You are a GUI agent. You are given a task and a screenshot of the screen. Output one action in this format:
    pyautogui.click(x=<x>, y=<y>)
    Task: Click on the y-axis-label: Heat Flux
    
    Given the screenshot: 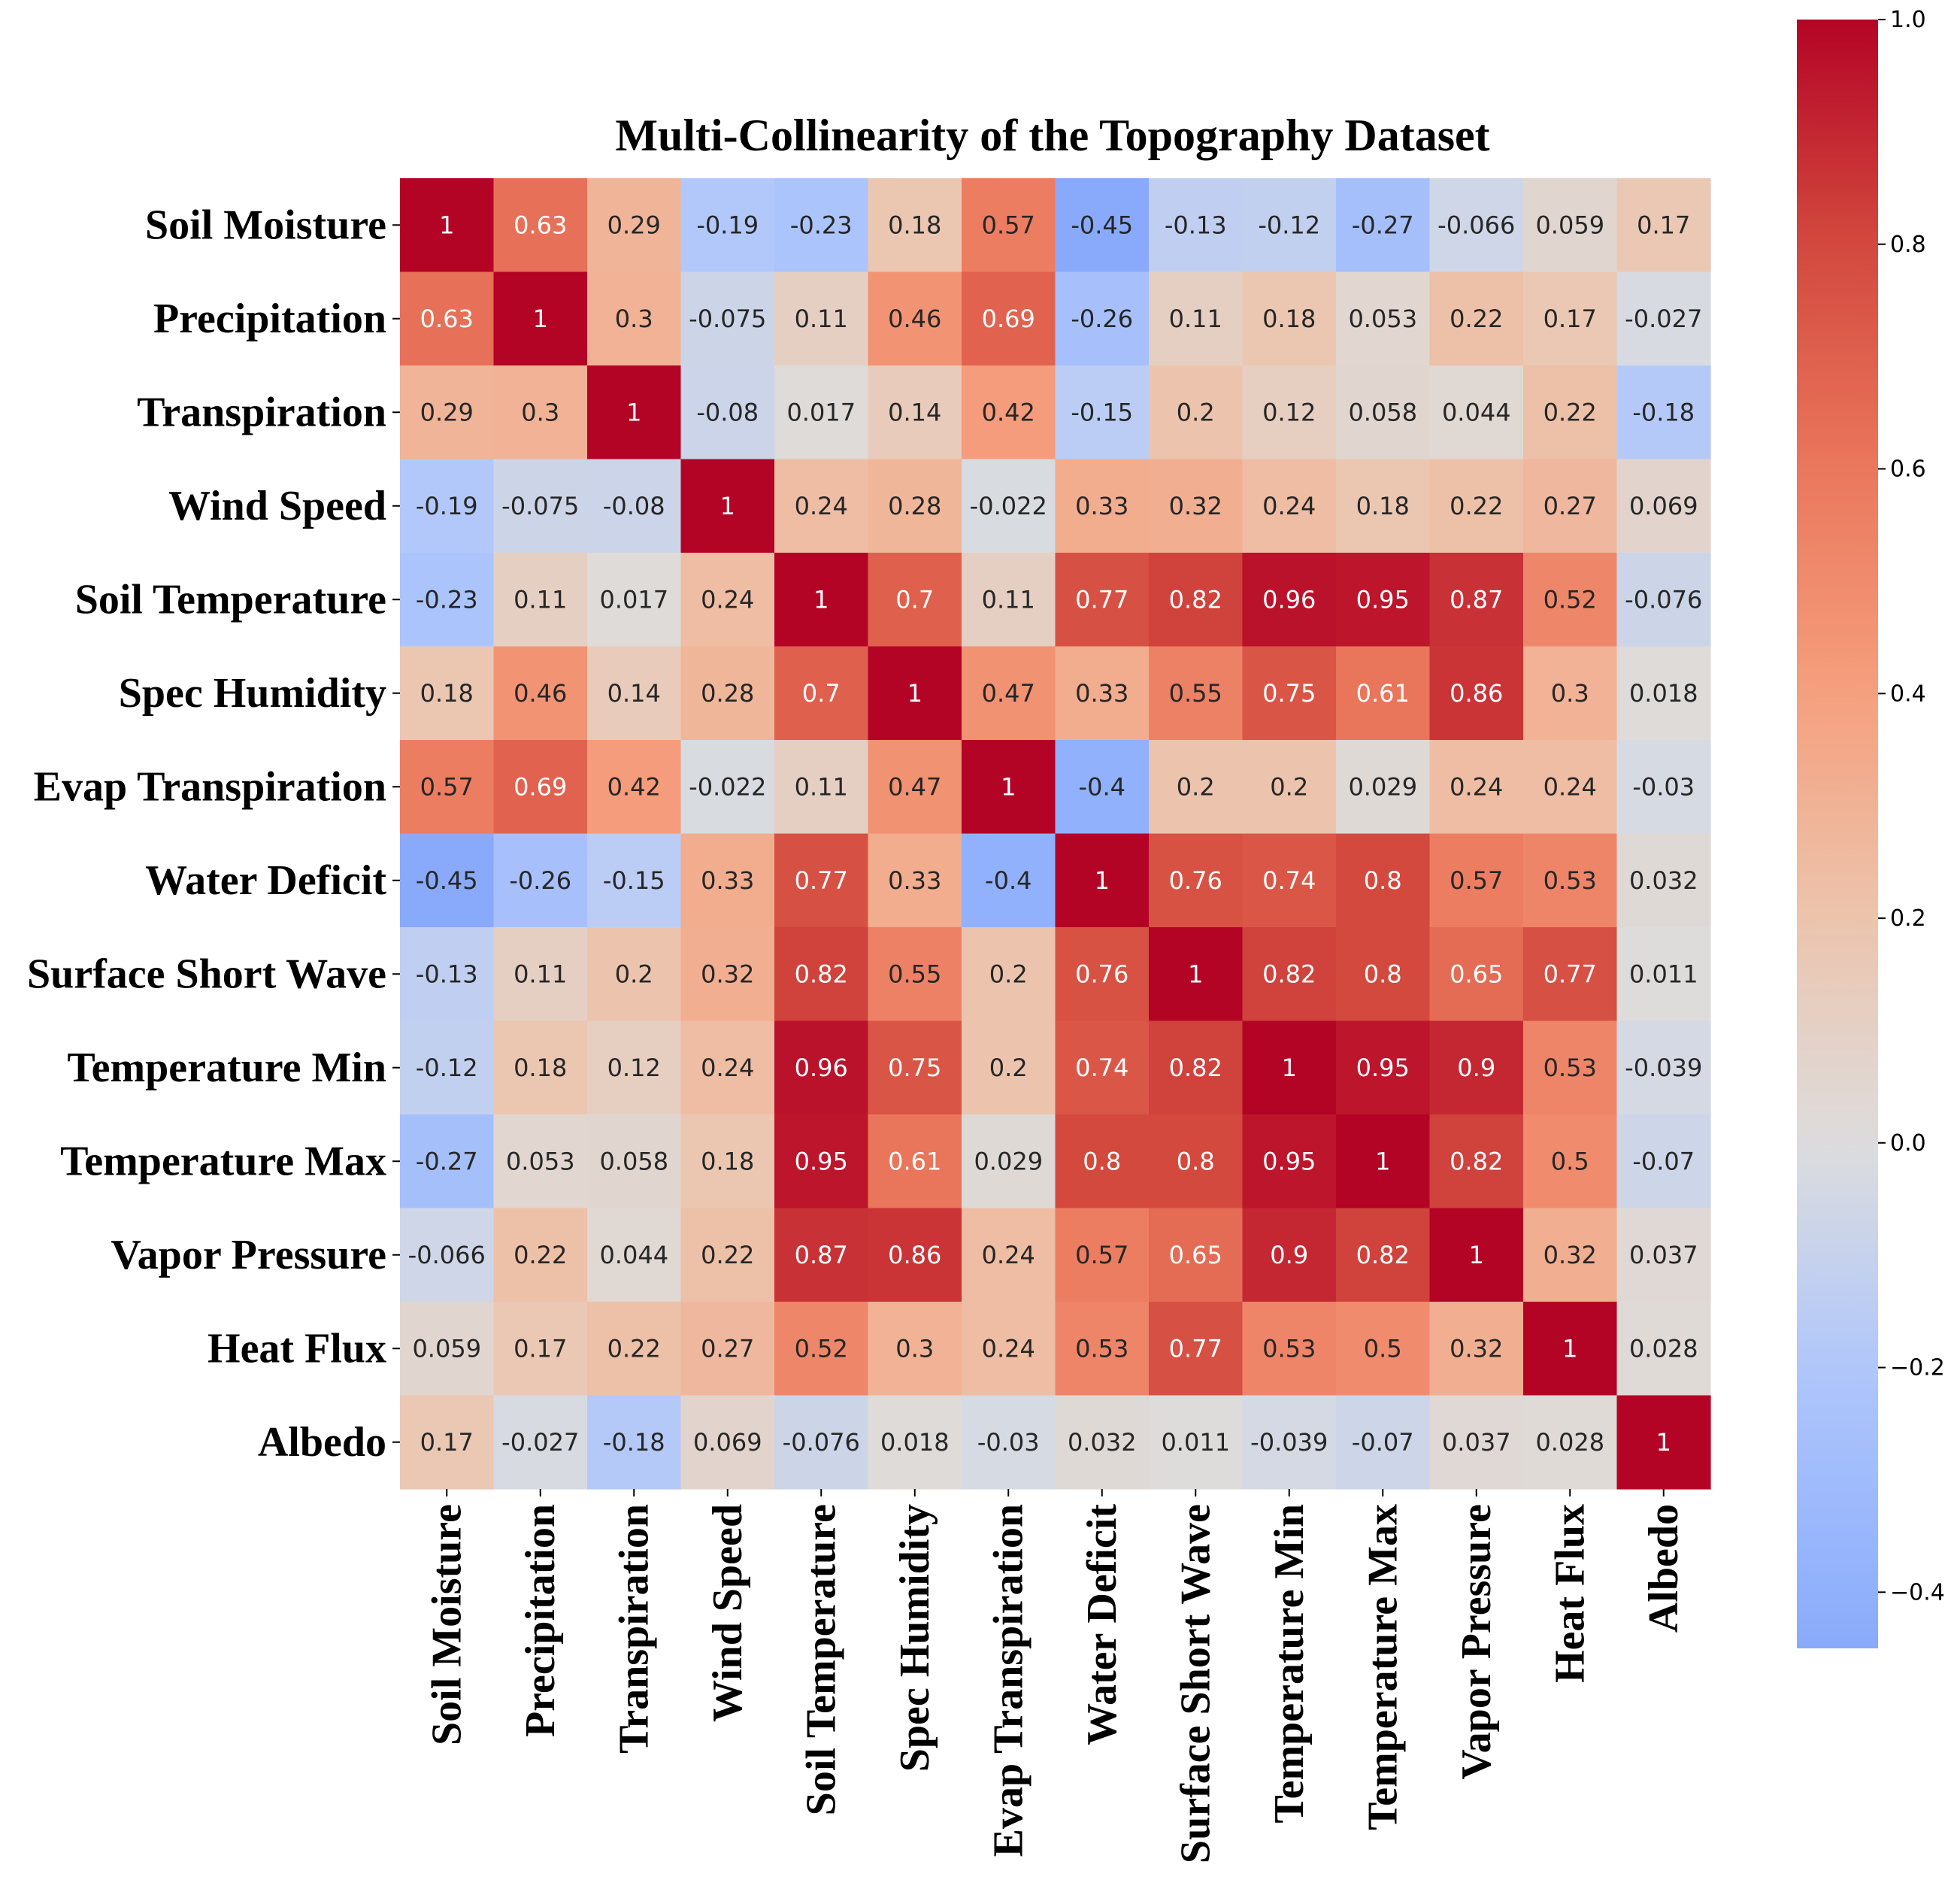 What is the action you would take?
    pyautogui.click(x=297, y=1349)
    